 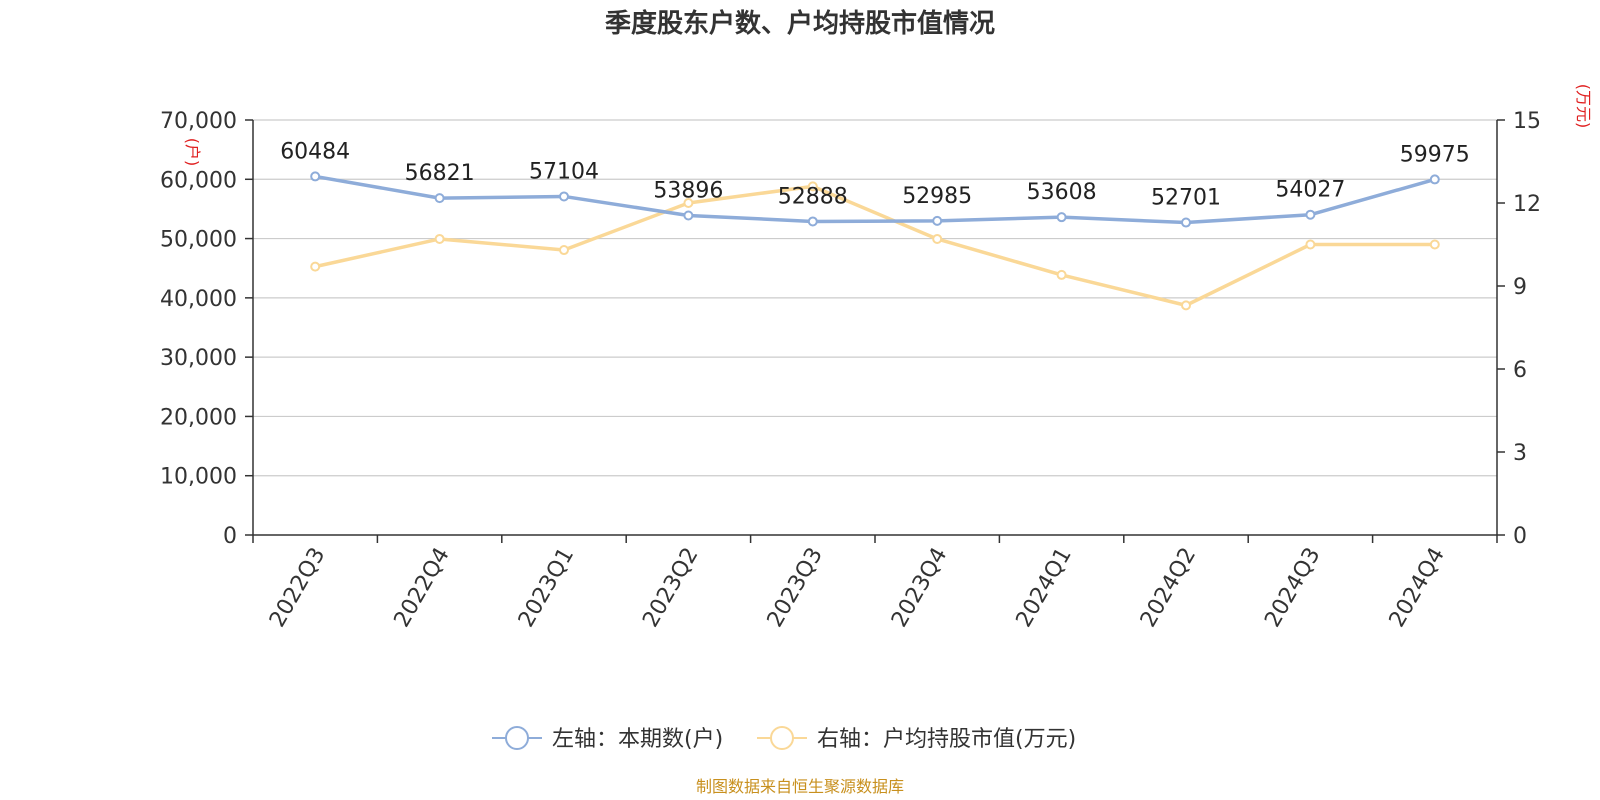 What do you see at coordinates (1186, 198) in the screenshot?
I see `data-label: 52701` at bounding box center [1186, 198].